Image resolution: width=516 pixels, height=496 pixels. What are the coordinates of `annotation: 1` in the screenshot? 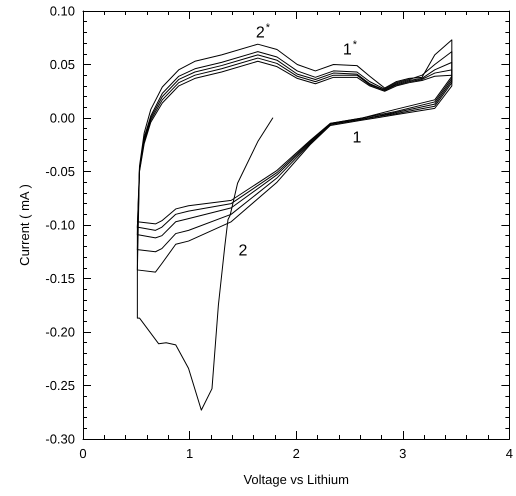 It's located at (357, 138).